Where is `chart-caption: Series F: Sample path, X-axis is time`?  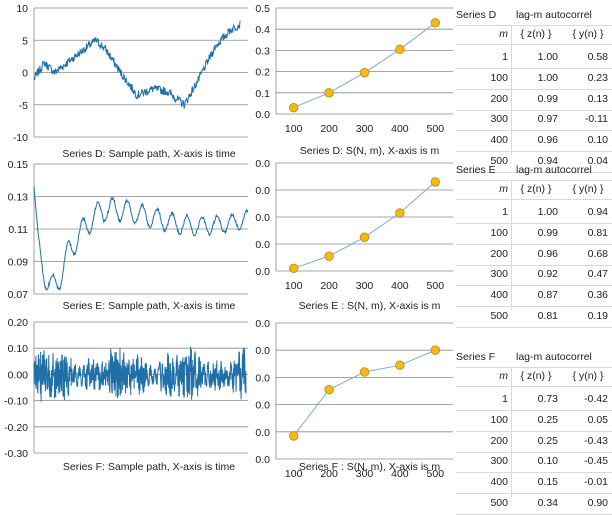
chart-caption: Series F: Sample path, X-axis is time is located at coordinates (149, 467).